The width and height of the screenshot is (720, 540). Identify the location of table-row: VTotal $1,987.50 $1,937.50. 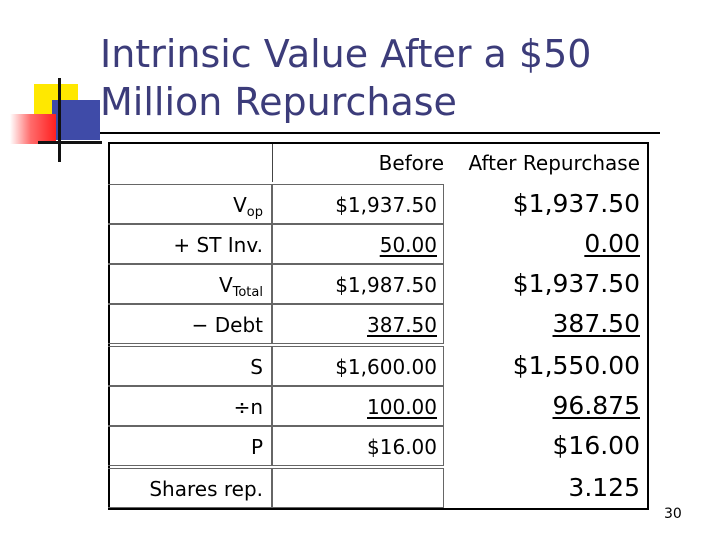
(378, 284).